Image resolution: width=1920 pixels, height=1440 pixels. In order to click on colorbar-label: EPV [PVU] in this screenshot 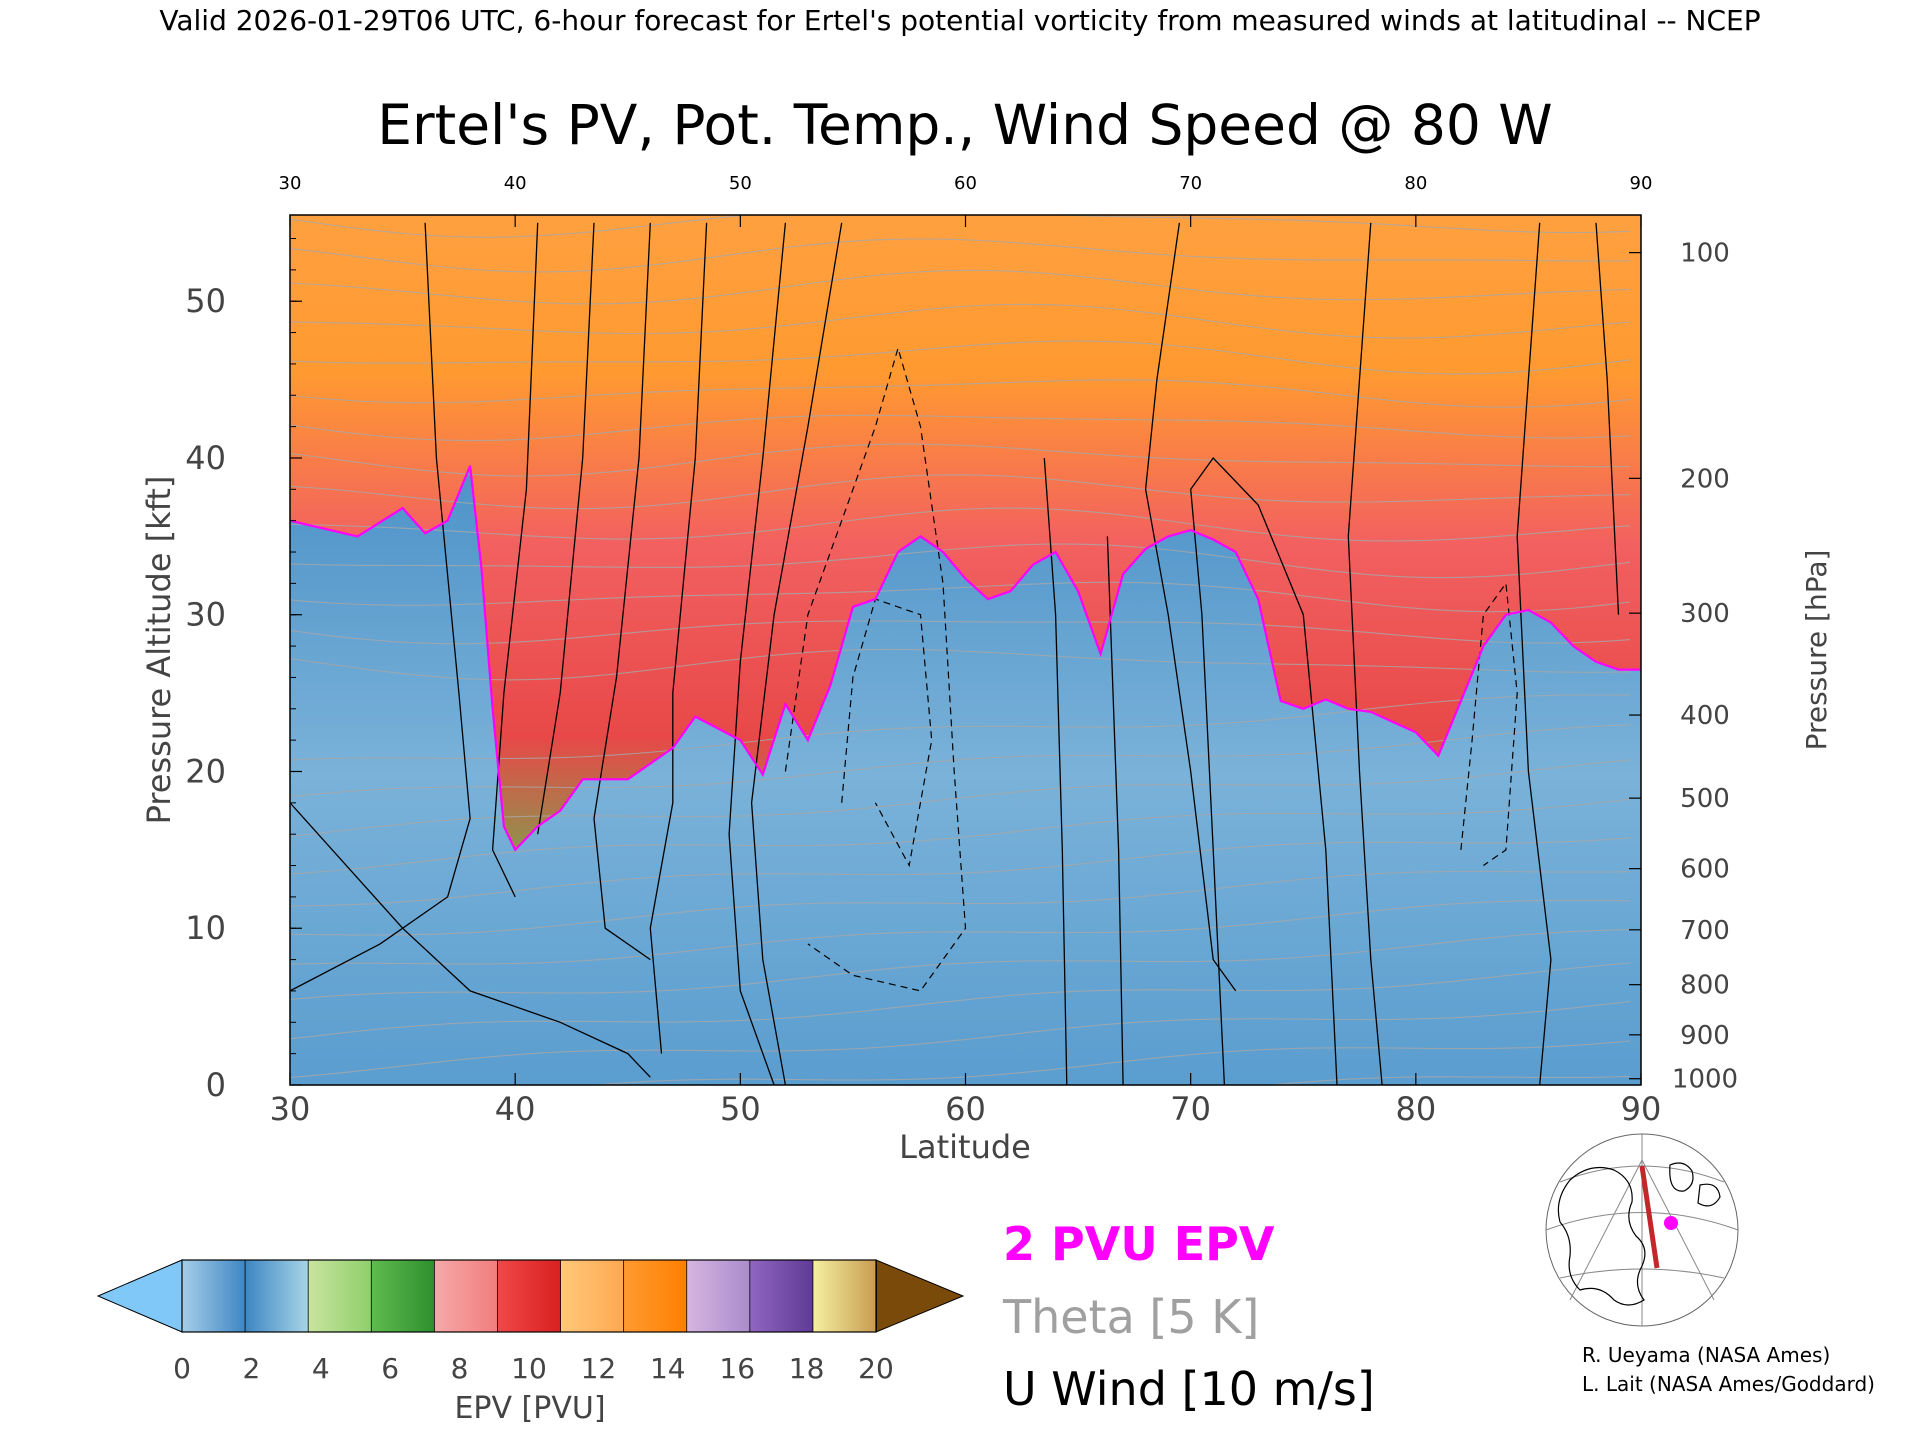, I will do `click(529, 1408)`.